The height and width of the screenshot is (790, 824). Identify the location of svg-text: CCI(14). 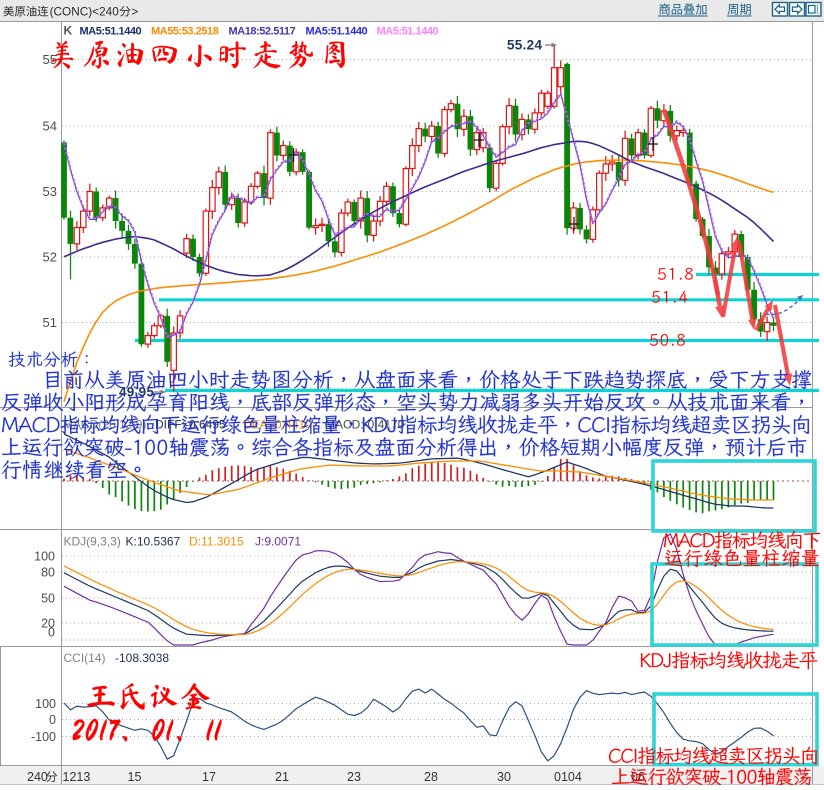
(85, 658).